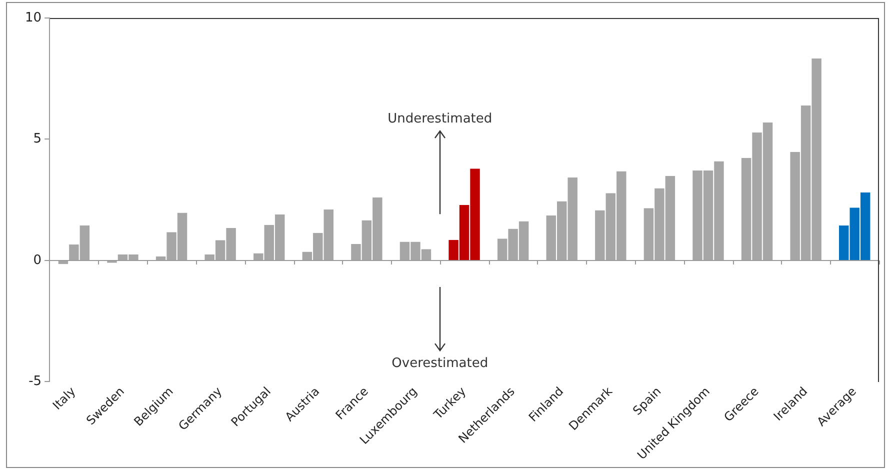  Describe the element at coordinates (33, 18) in the screenshot. I see `y-tick-label: 10` at that location.